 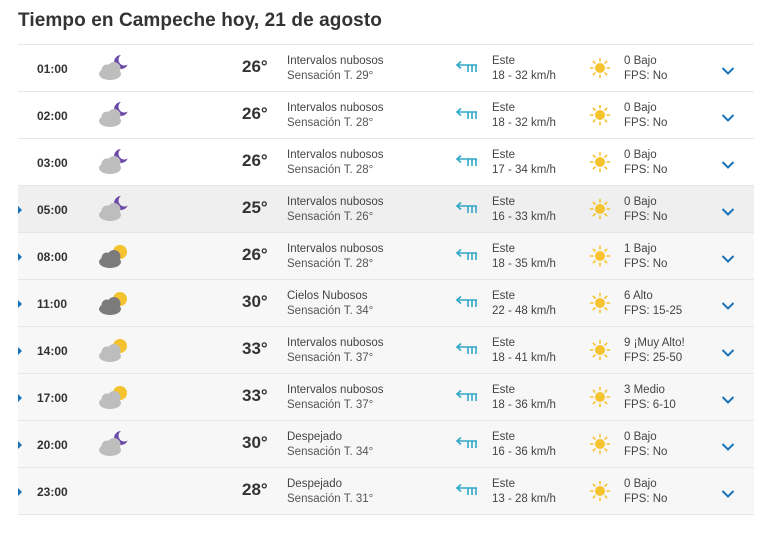 What do you see at coordinates (330, 217) in the screenshot?
I see `feels-like: Sensación T. 26°` at bounding box center [330, 217].